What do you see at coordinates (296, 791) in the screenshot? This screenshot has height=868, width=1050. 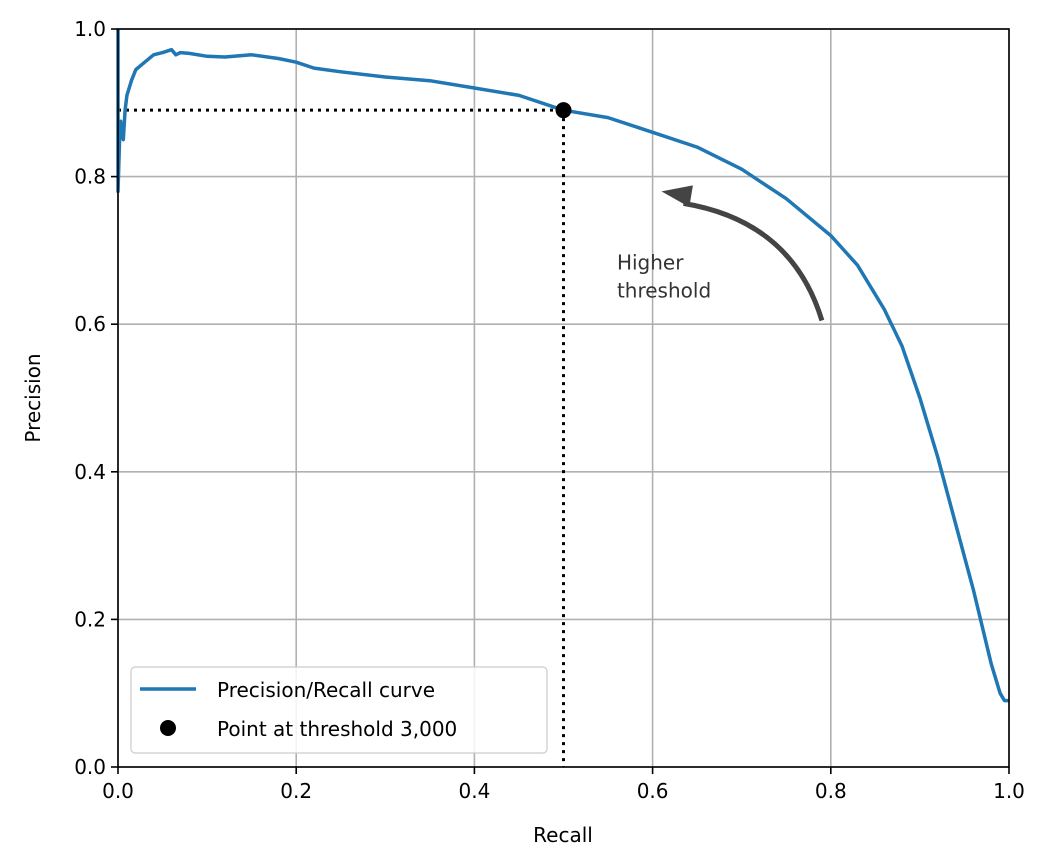 I see `x-tick-label-1: 0.2` at bounding box center [296, 791].